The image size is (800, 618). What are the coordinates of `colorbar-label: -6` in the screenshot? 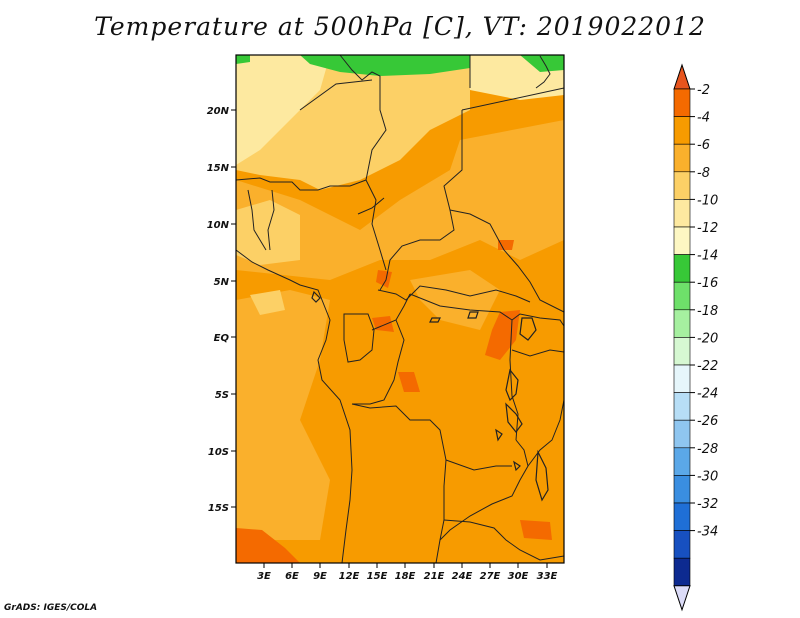 It's located at (703, 145).